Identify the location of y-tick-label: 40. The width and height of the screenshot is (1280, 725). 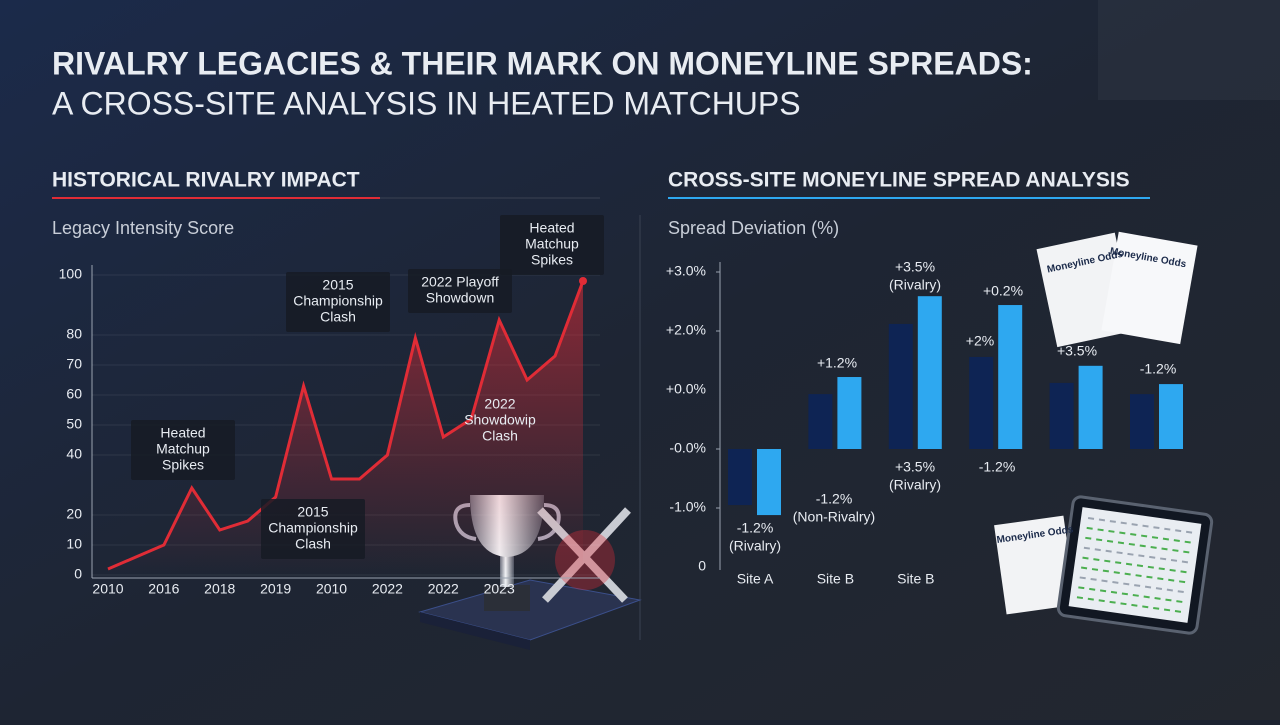
(74, 454).